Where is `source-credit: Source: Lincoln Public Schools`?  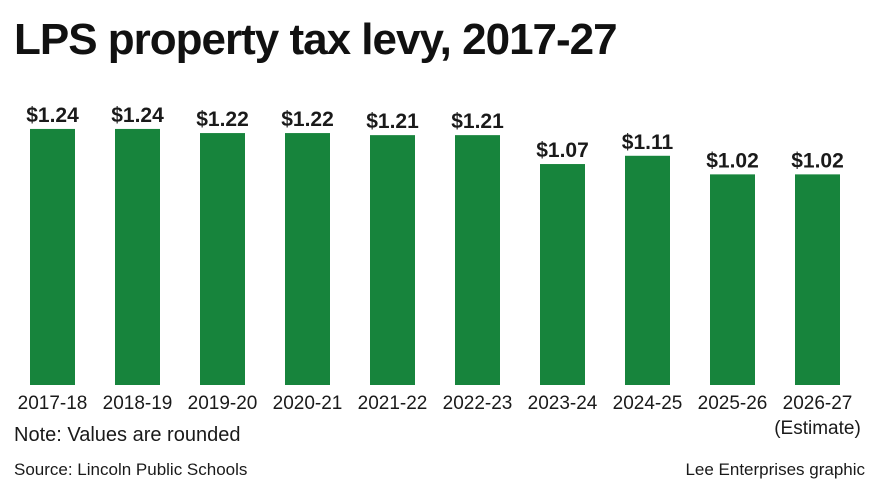
source-credit: Source: Lincoln Public Schools is located at coordinates (131, 469).